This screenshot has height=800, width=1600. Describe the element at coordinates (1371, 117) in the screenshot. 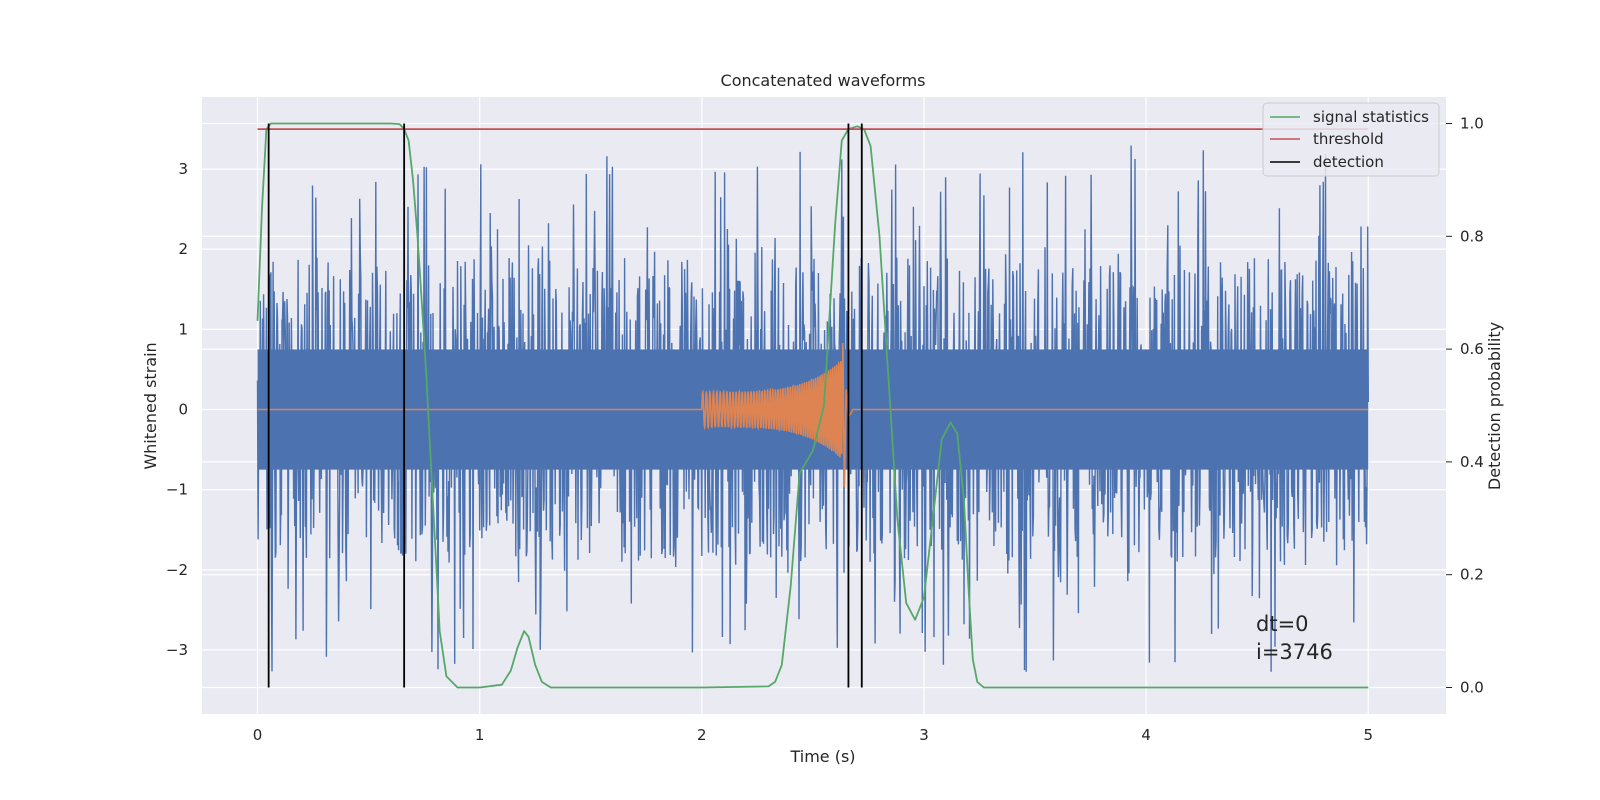

I see `legend-label-signal-statistics: signal statistics` at that location.